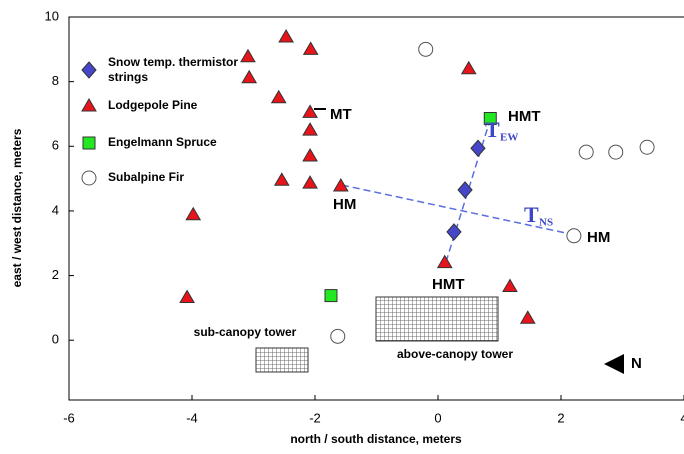 The width and height of the screenshot is (684, 454). What do you see at coordinates (458, 210) in the screenshot?
I see `transect-ns` at bounding box center [458, 210].